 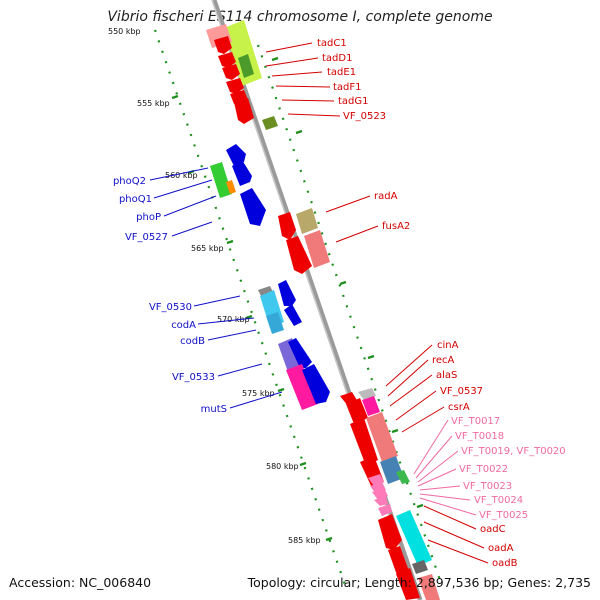 What do you see at coordinates (501, 548) in the screenshot?
I see `gene-label: oadA` at bounding box center [501, 548].